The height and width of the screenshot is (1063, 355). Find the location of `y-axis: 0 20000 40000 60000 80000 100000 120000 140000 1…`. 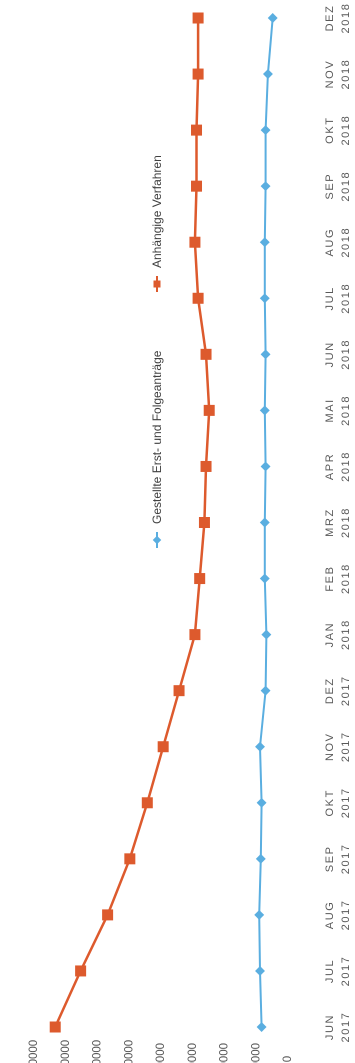

y-axis: 0 20000 40000 60000 80000 100000 120000 140000 1… is located at coordinates (161, 1051).